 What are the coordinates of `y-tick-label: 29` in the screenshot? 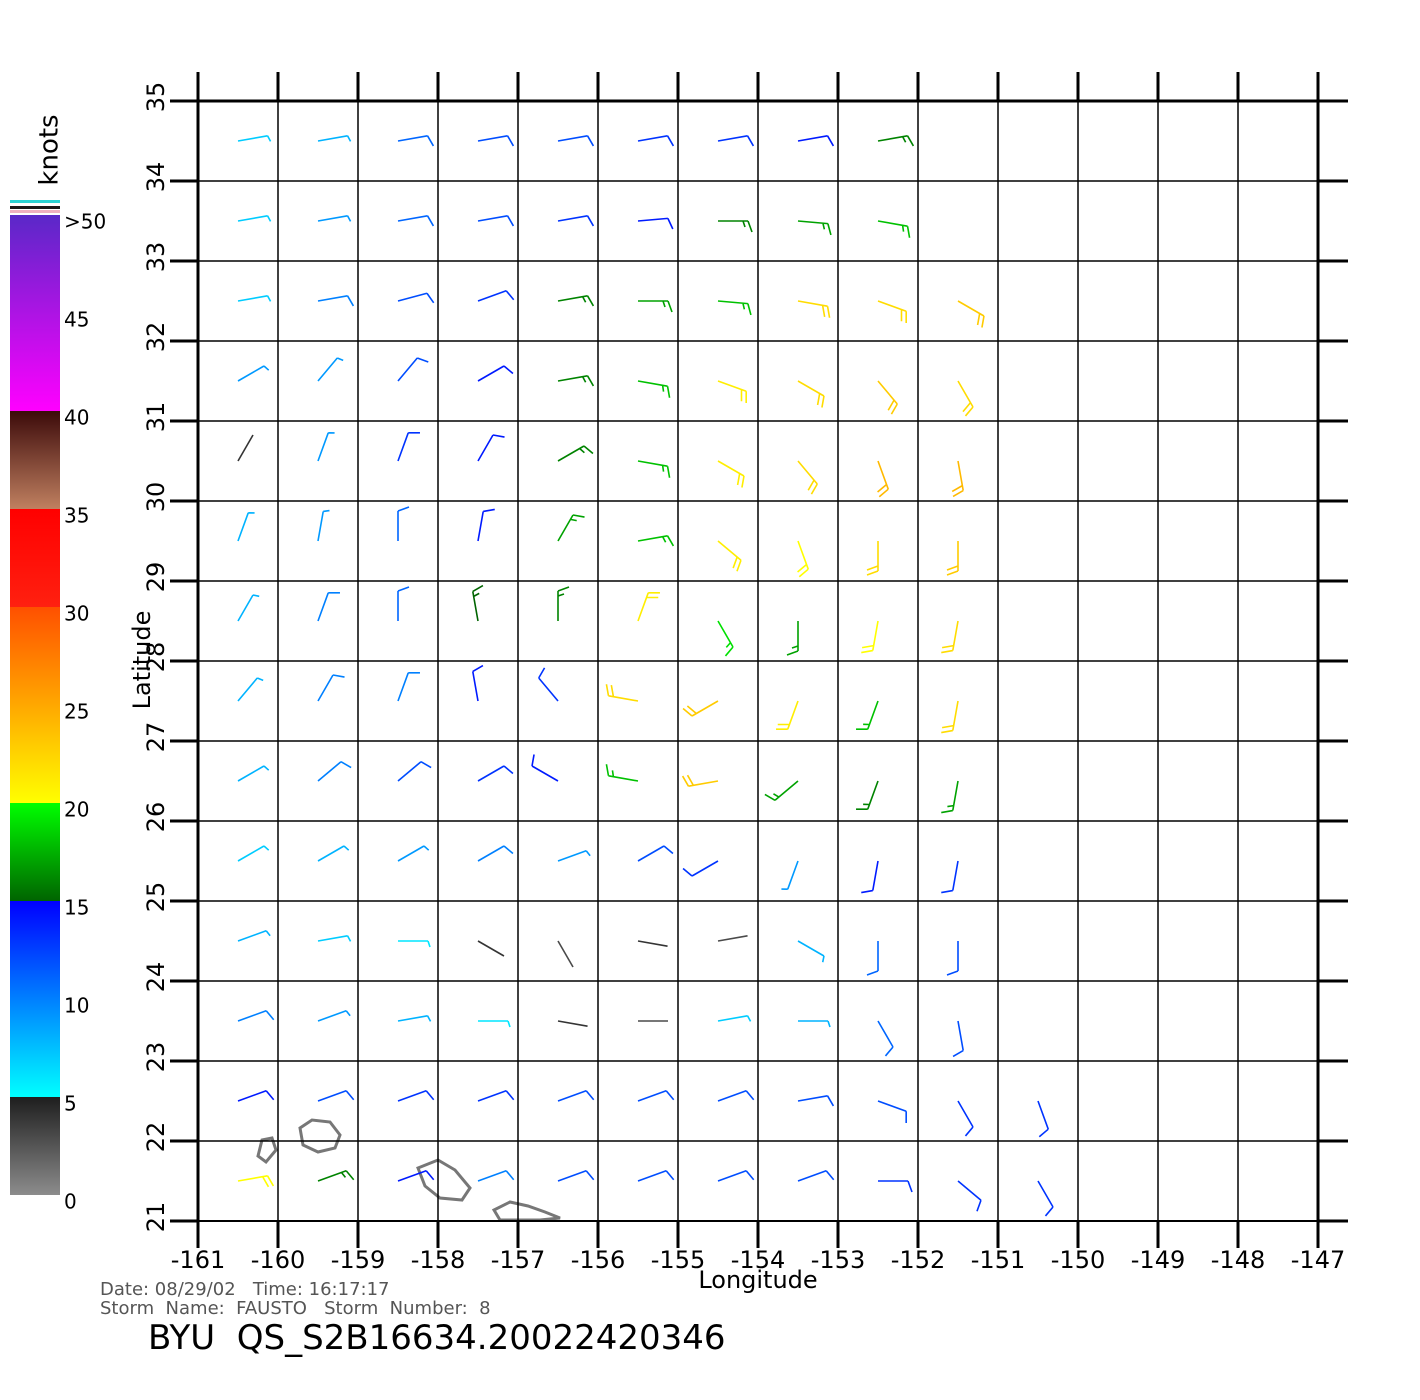 It's located at (156, 577).